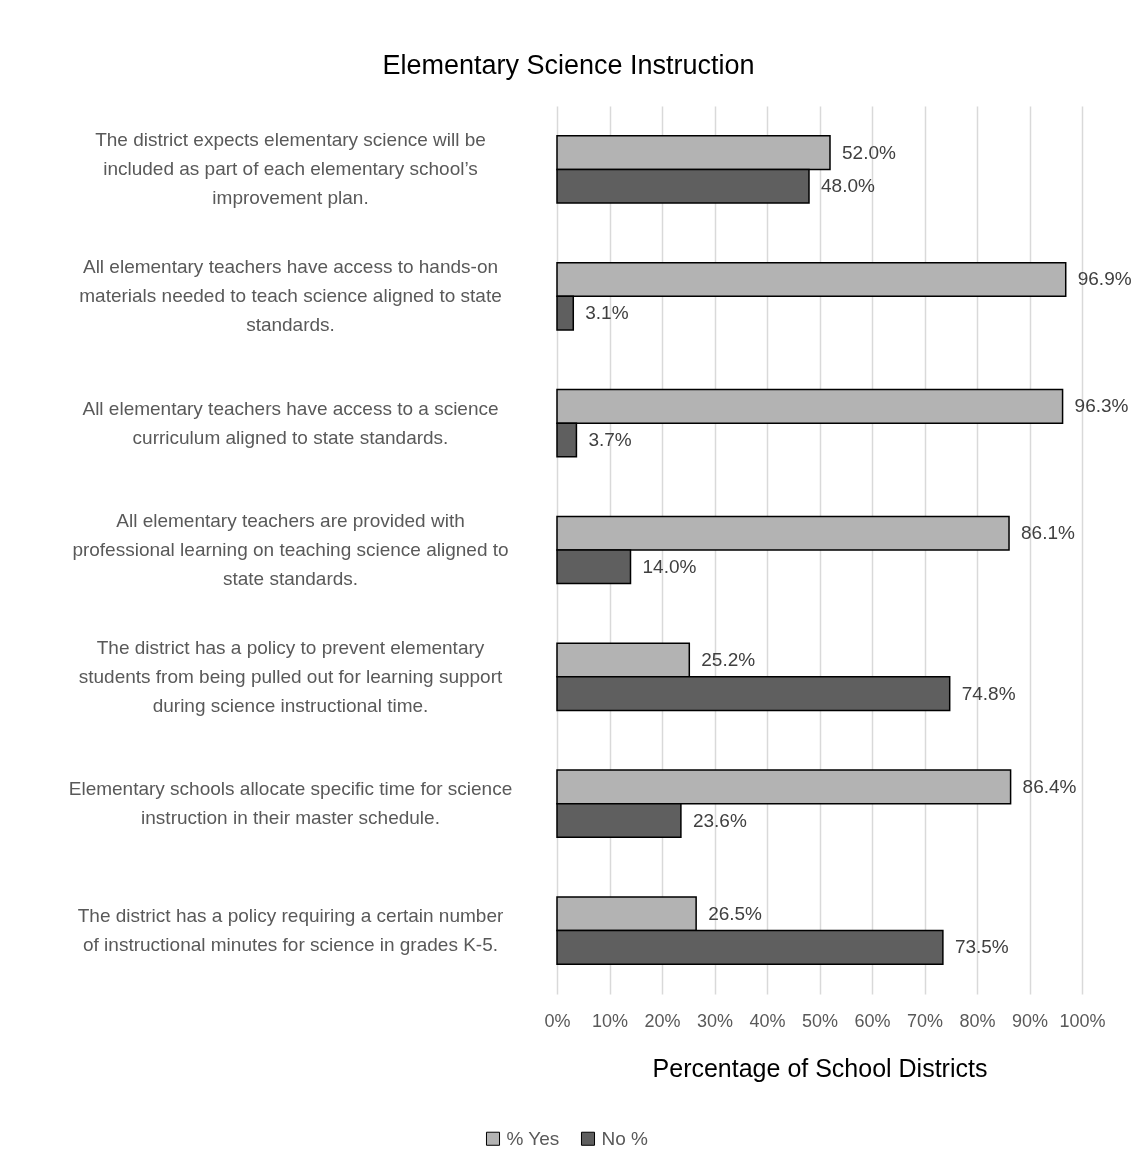 Image resolution: width=1137 pixels, height=1173 pixels. What do you see at coordinates (557, 1020) in the screenshot?
I see `x-tick-label: 0%` at bounding box center [557, 1020].